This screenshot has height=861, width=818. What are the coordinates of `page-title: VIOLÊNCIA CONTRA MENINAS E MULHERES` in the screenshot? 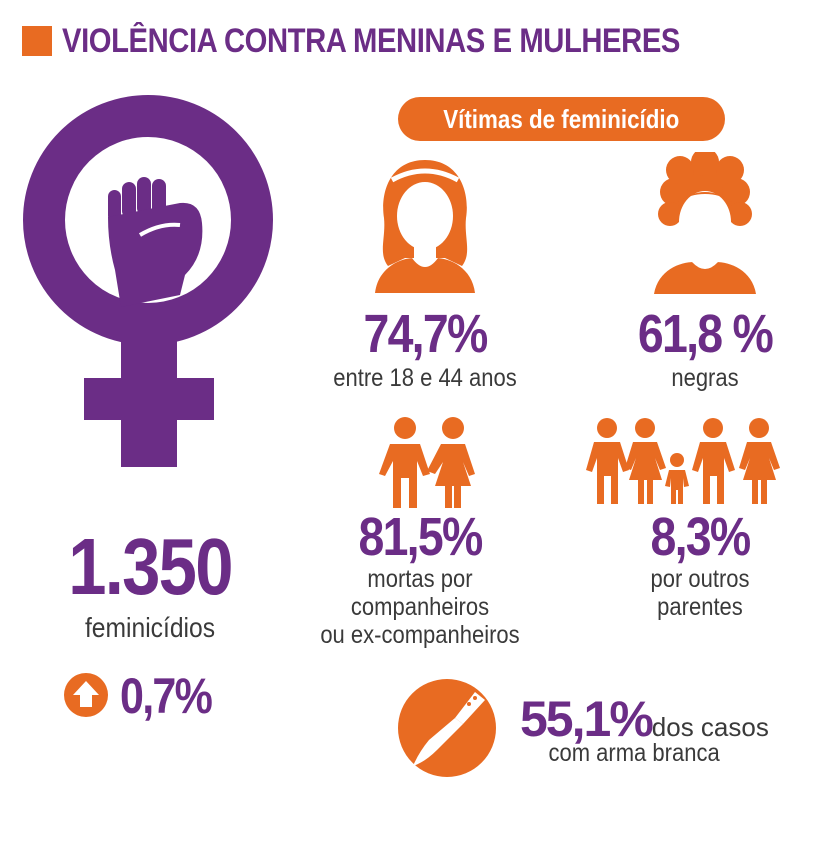 It's located at (371, 41).